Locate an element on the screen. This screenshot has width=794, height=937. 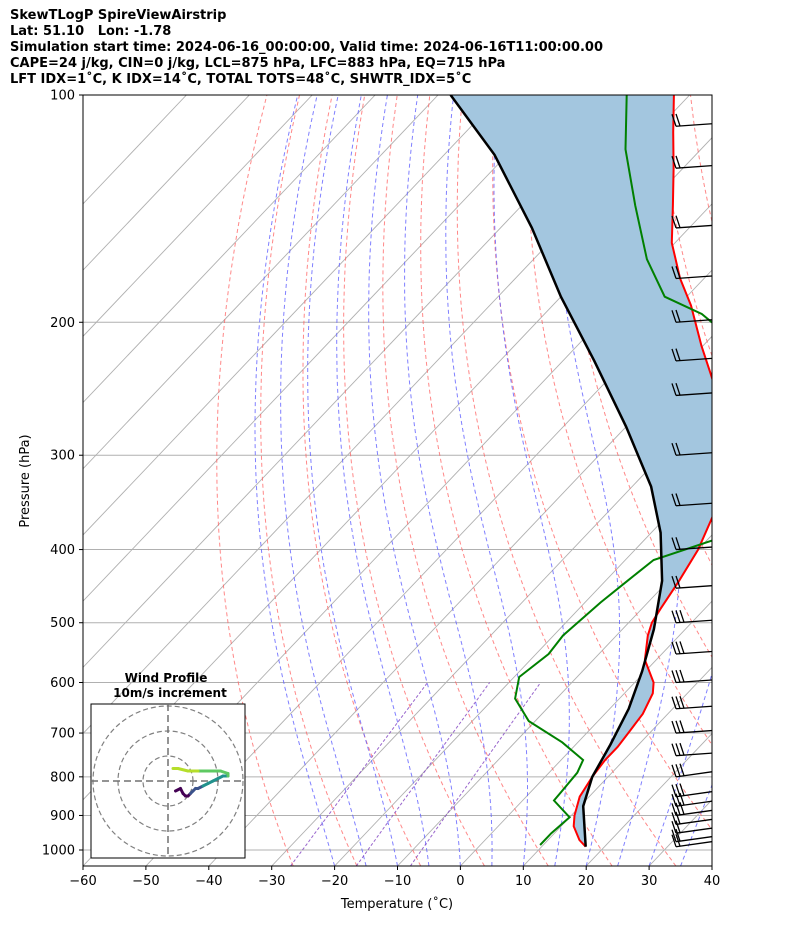
x-axis-label: Temperature (˚C) is located at coordinates (396, 904).